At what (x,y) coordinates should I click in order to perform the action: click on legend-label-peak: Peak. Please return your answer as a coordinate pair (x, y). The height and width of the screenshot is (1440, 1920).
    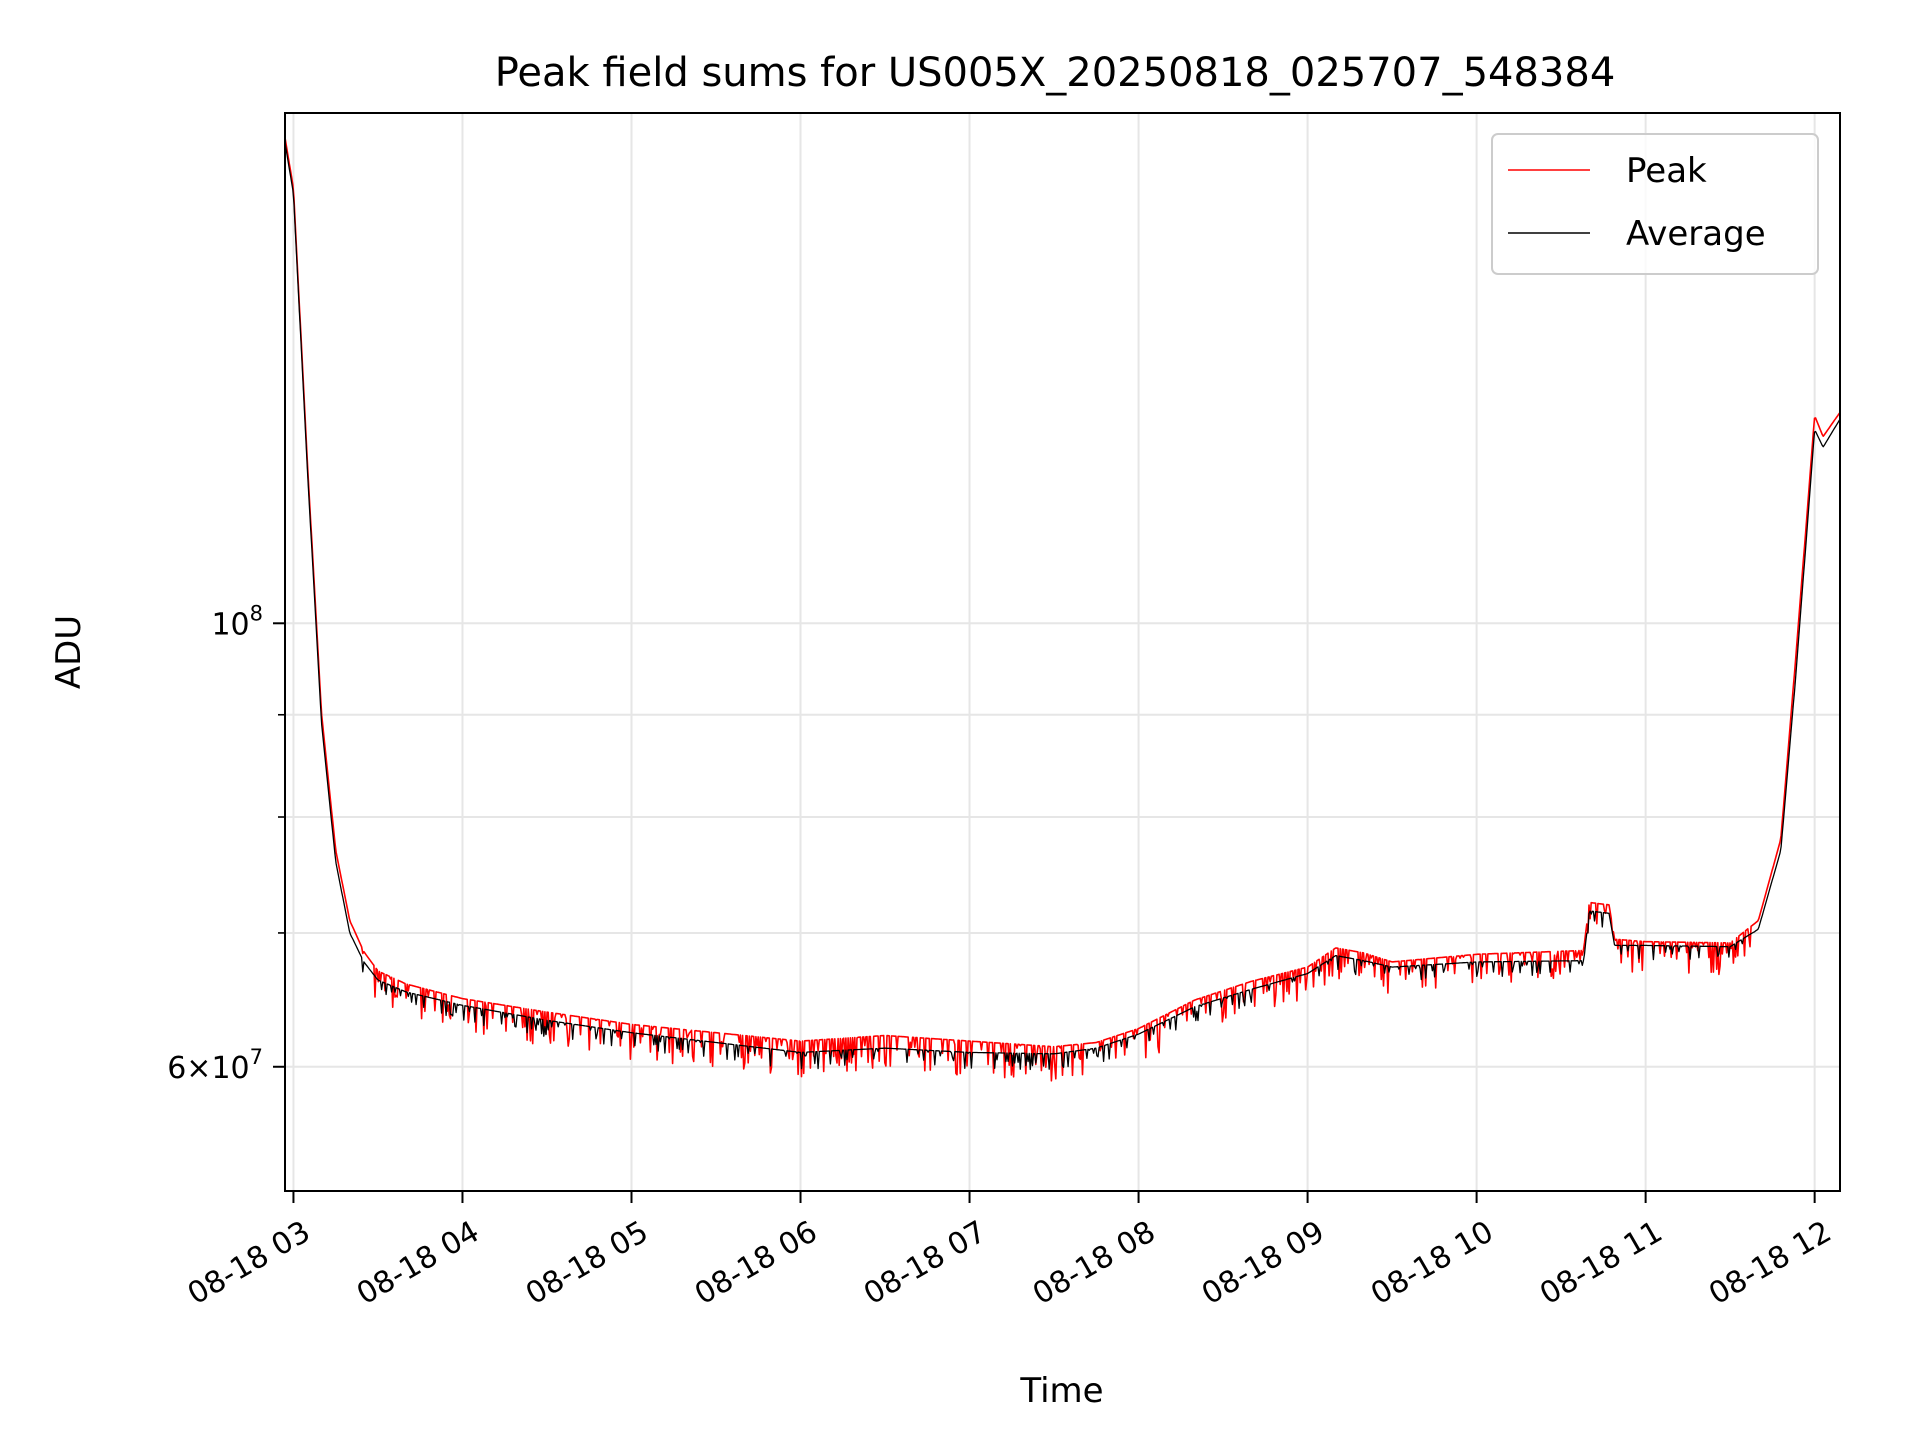
    Looking at the image, I should click on (1666, 171).